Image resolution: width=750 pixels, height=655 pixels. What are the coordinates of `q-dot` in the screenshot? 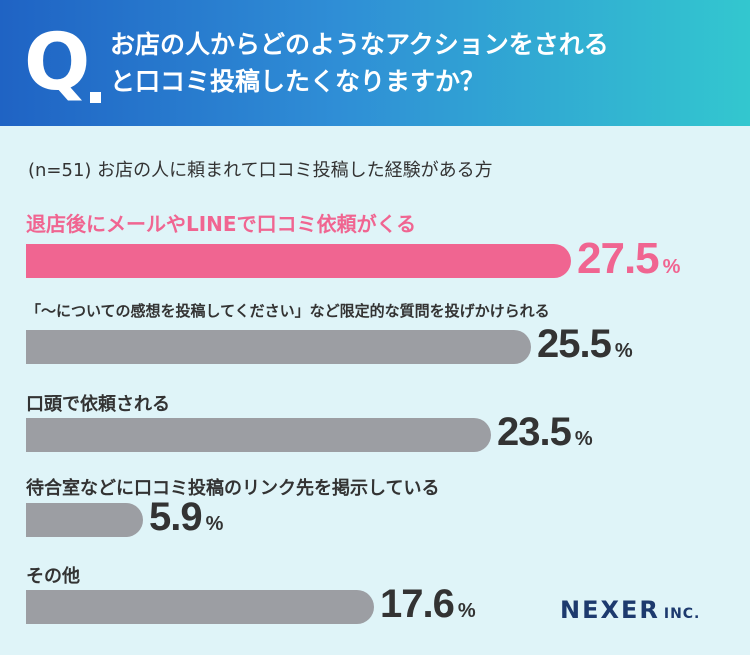 It's located at (95, 97).